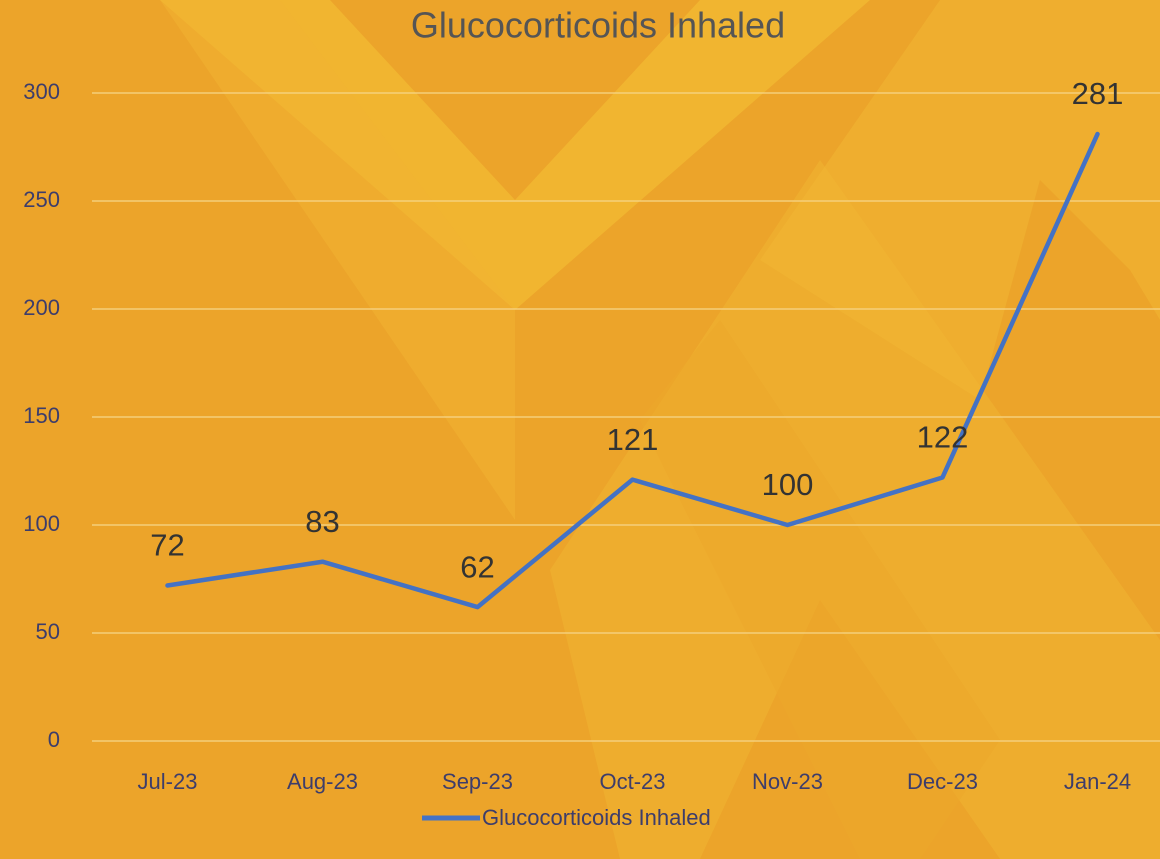  Describe the element at coordinates (788, 484) in the screenshot. I see `data-label: 100` at that location.